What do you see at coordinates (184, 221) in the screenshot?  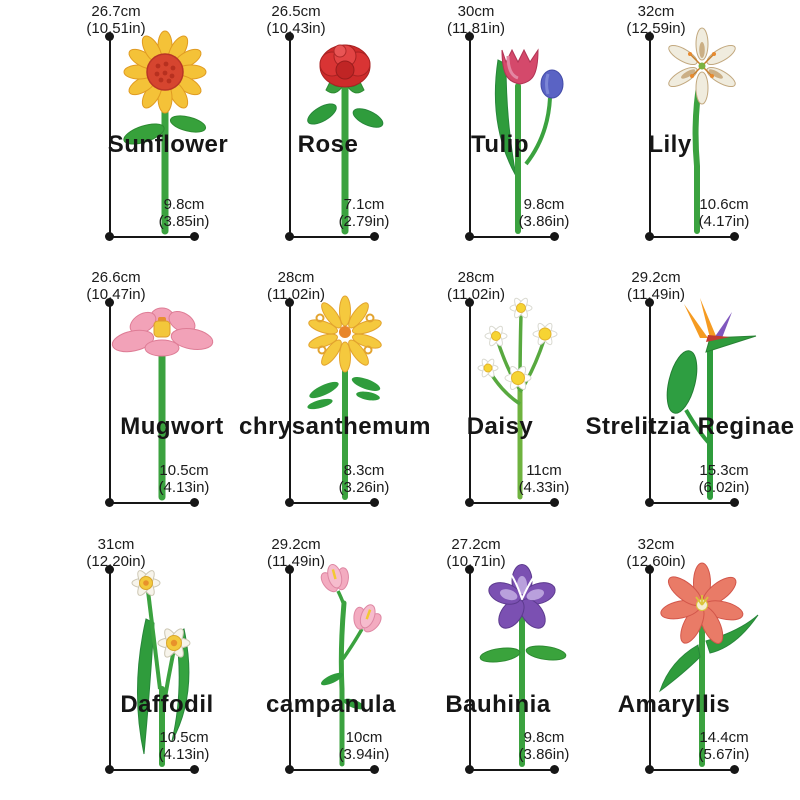 I see `width-in: (3.85in)` at bounding box center [184, 221].